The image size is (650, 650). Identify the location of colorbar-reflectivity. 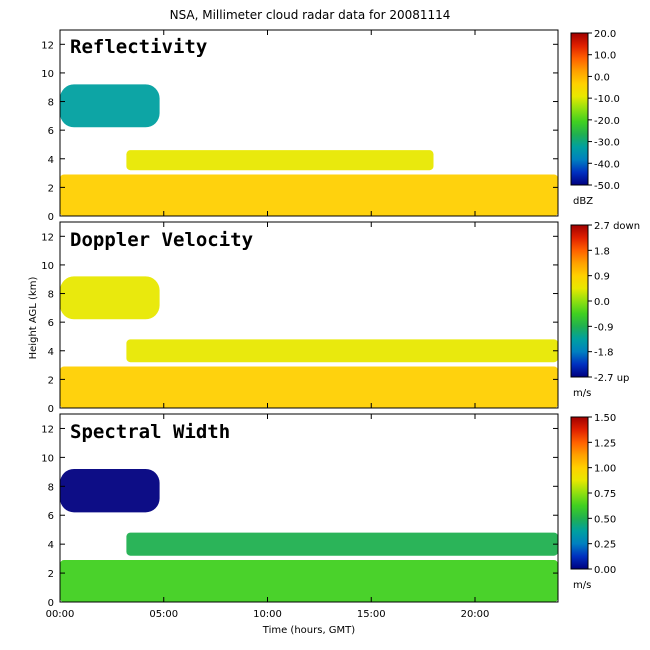
(579, 109).